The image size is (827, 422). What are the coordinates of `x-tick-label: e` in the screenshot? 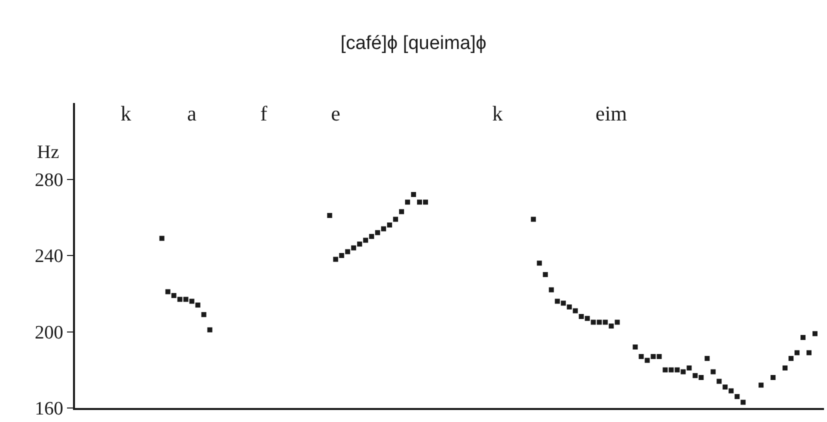 It's located at (335, 114).